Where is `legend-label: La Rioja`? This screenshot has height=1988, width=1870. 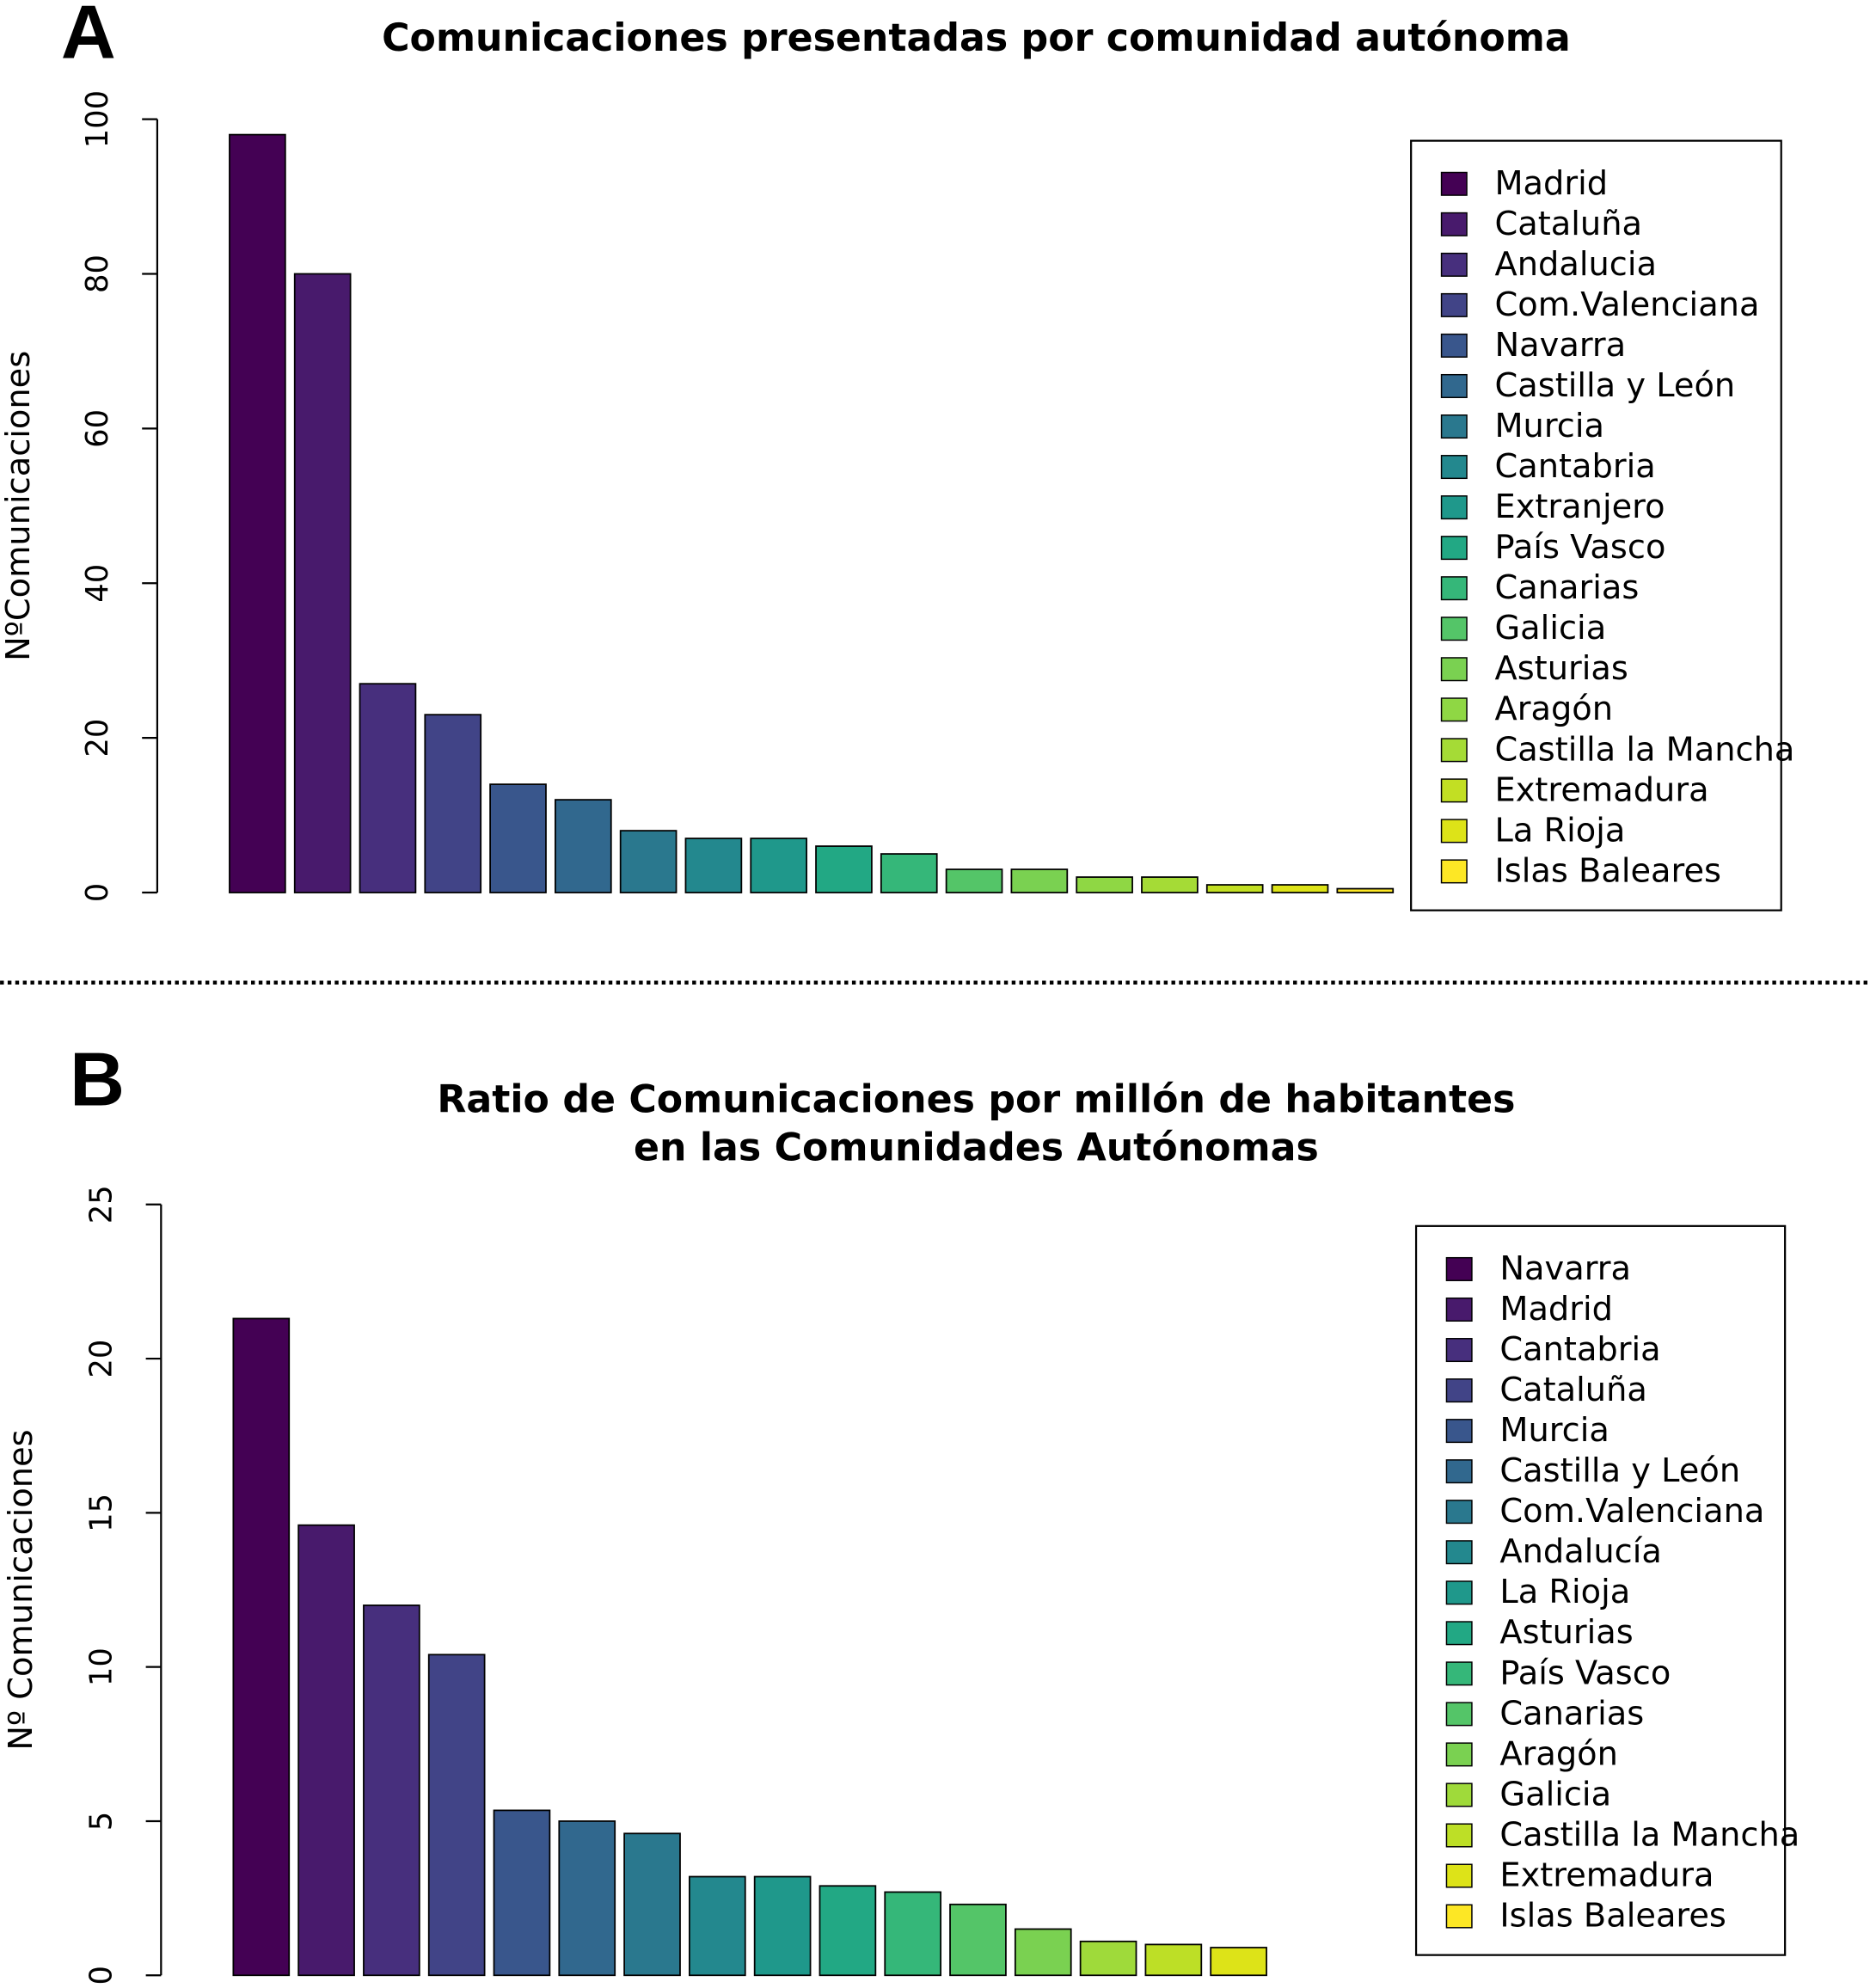
legend-label: La Rioja is located at coordinates (1564, 1592).